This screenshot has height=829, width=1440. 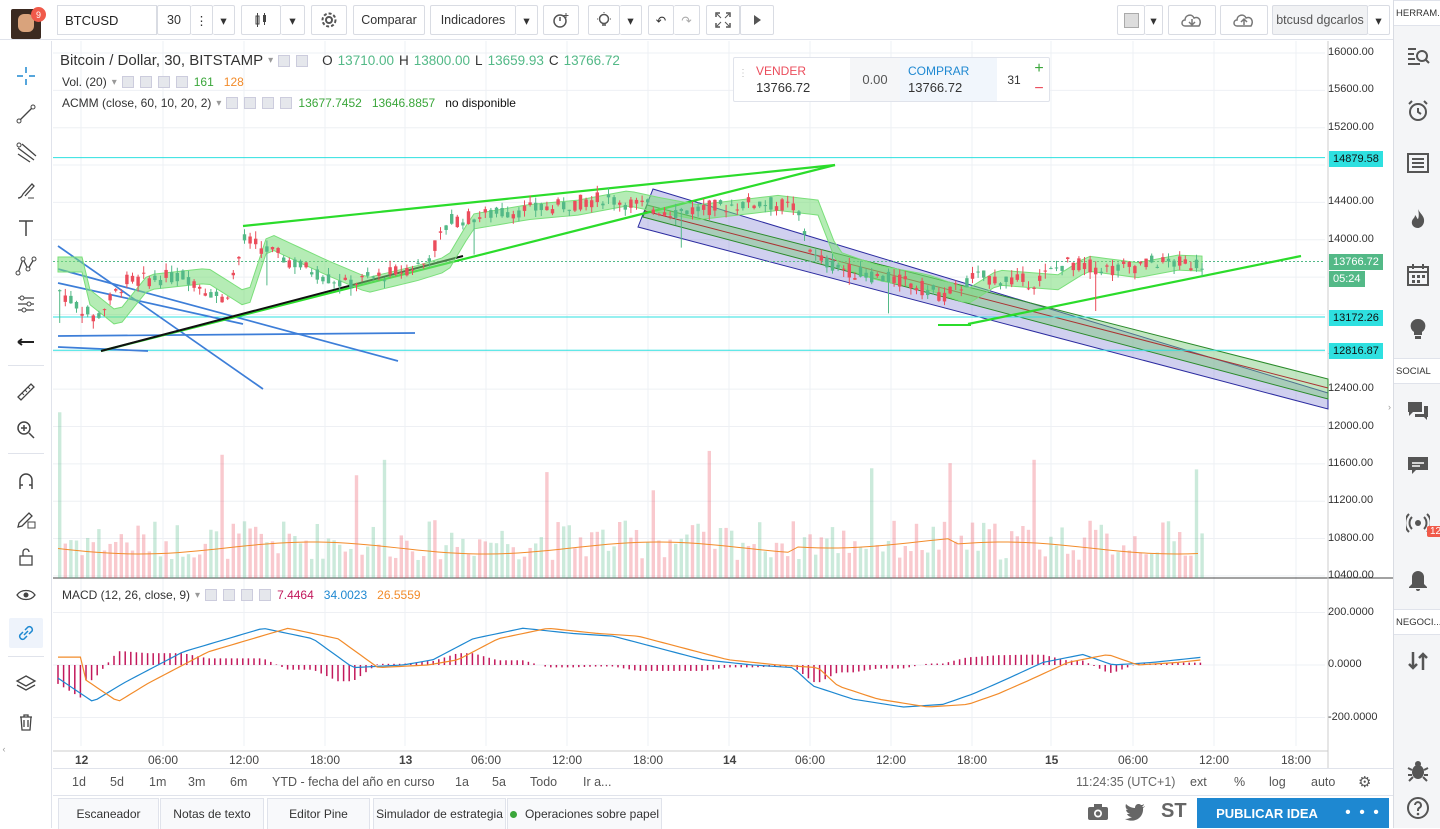 I want to click on sell-button: VENDER 13766.72, so click(x=799, y=79).